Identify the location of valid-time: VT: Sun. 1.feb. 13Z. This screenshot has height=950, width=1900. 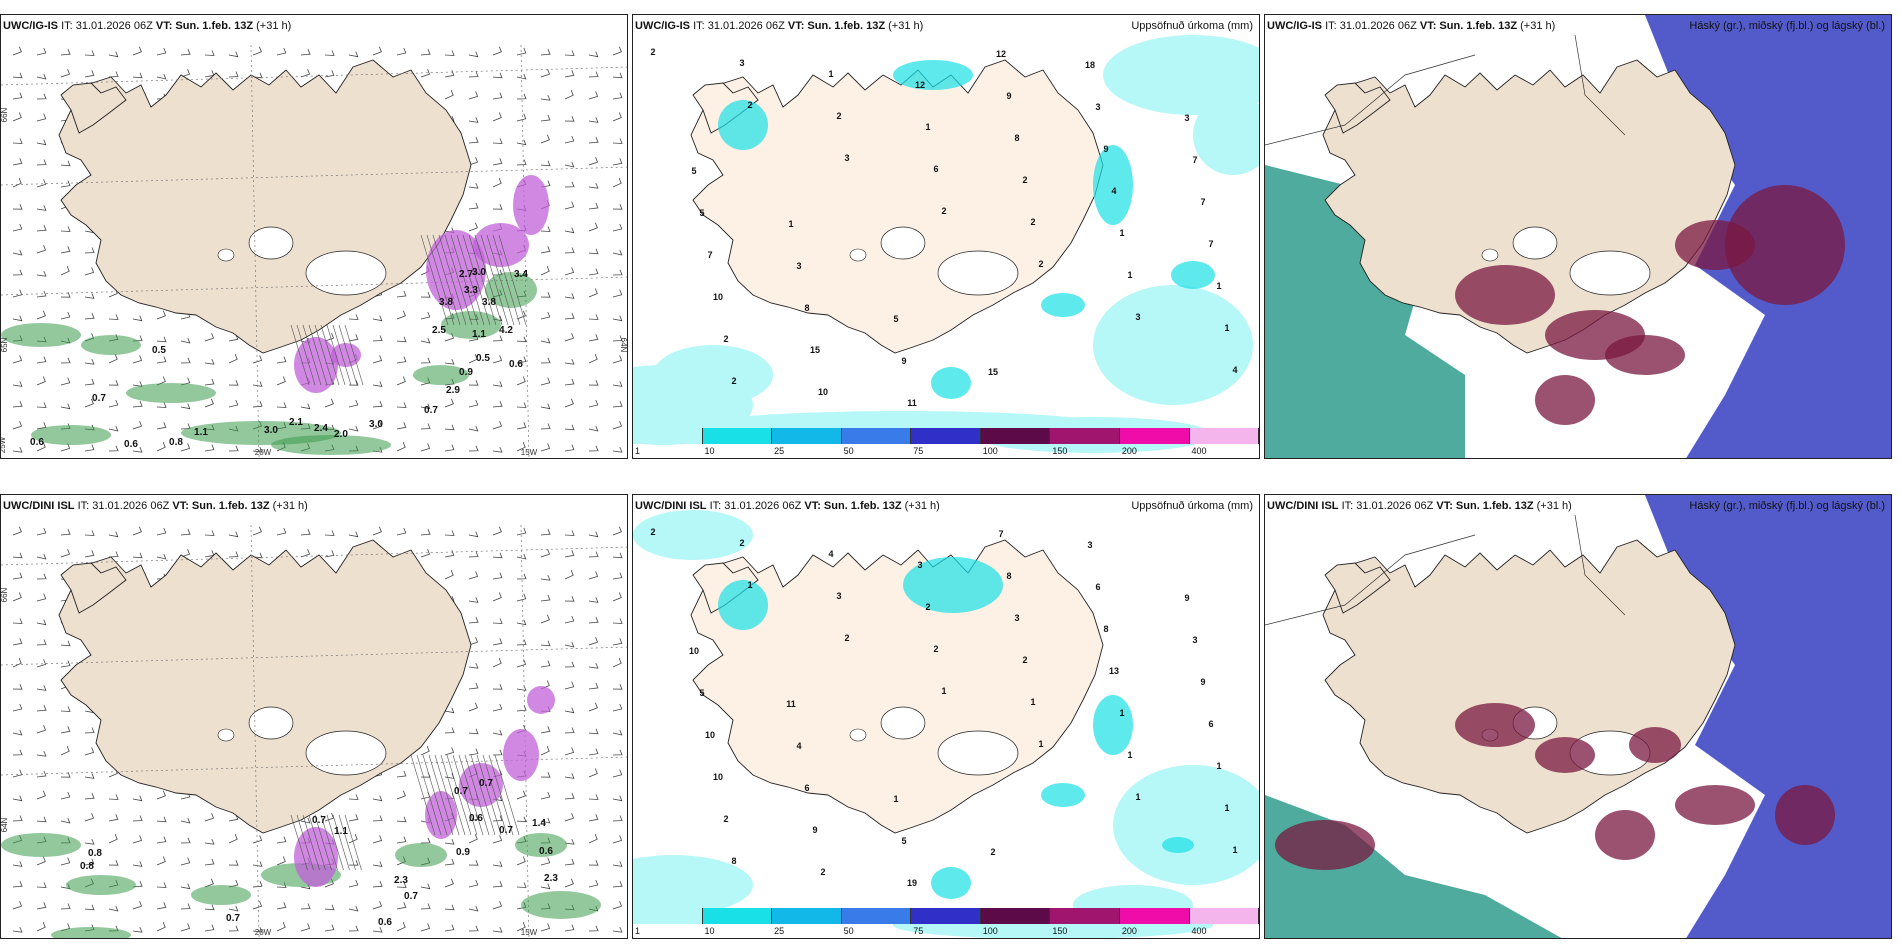
(836, 26).